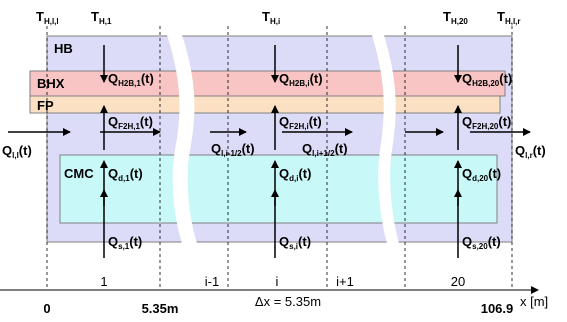 The width and height of the screenshot is (567, 322). What do you see at coordinates (51, 83) in the screenshot?
I see `layer-label-bhx: BHX` at bounding box center [51, 83].